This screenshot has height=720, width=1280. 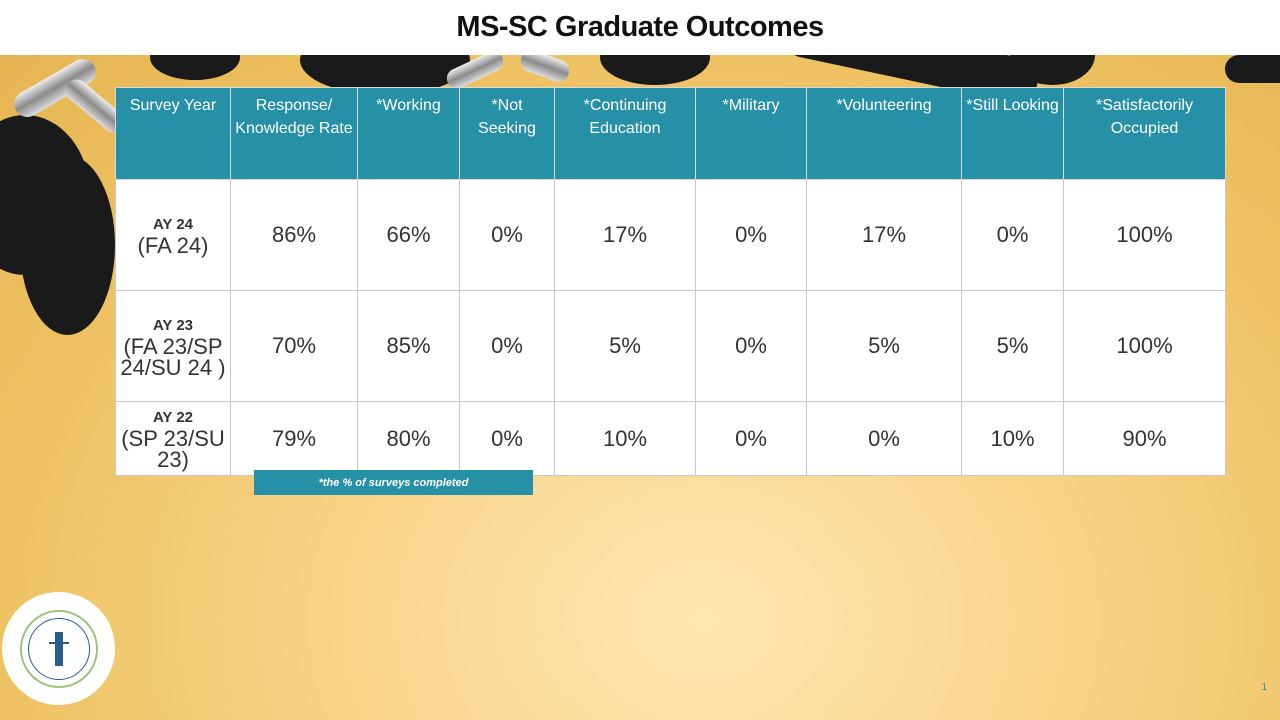 I want to click on title-bar: MS-SC Graduate Outcomes, so click(x=640, y=27).